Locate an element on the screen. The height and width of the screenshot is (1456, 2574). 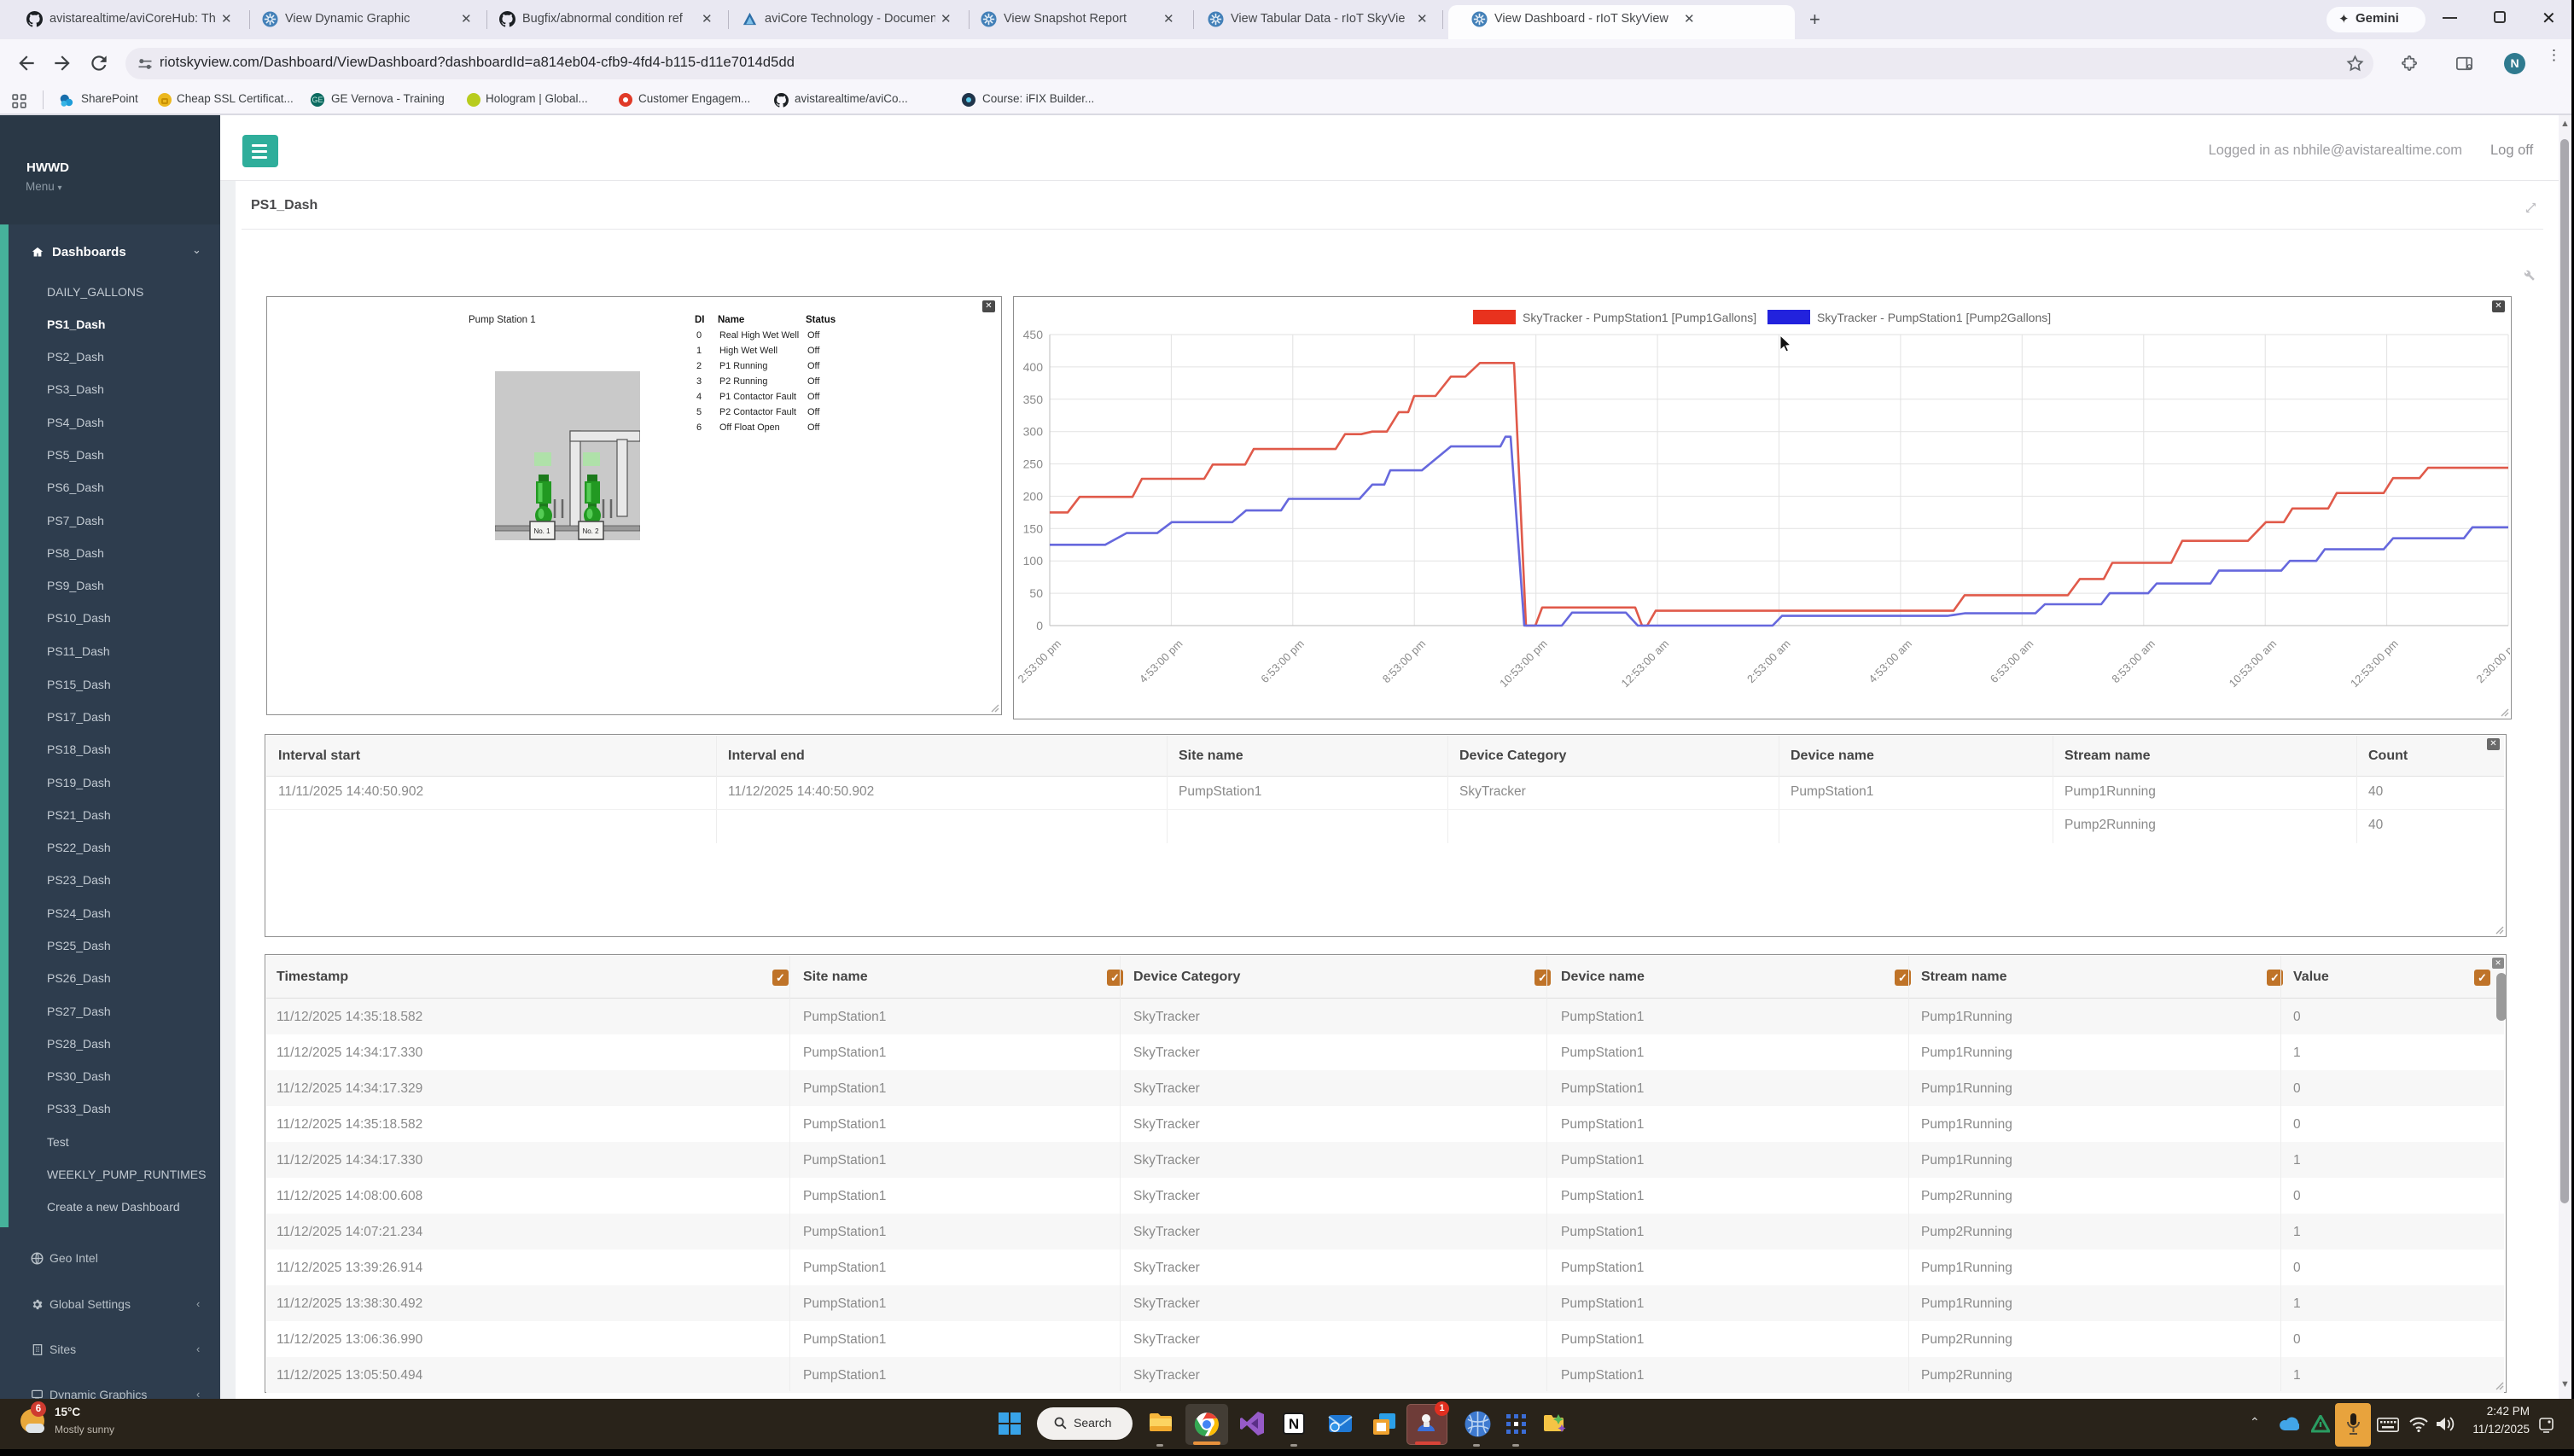
svg-text: 12:53:00 am is located at coordinates (1645, 664).